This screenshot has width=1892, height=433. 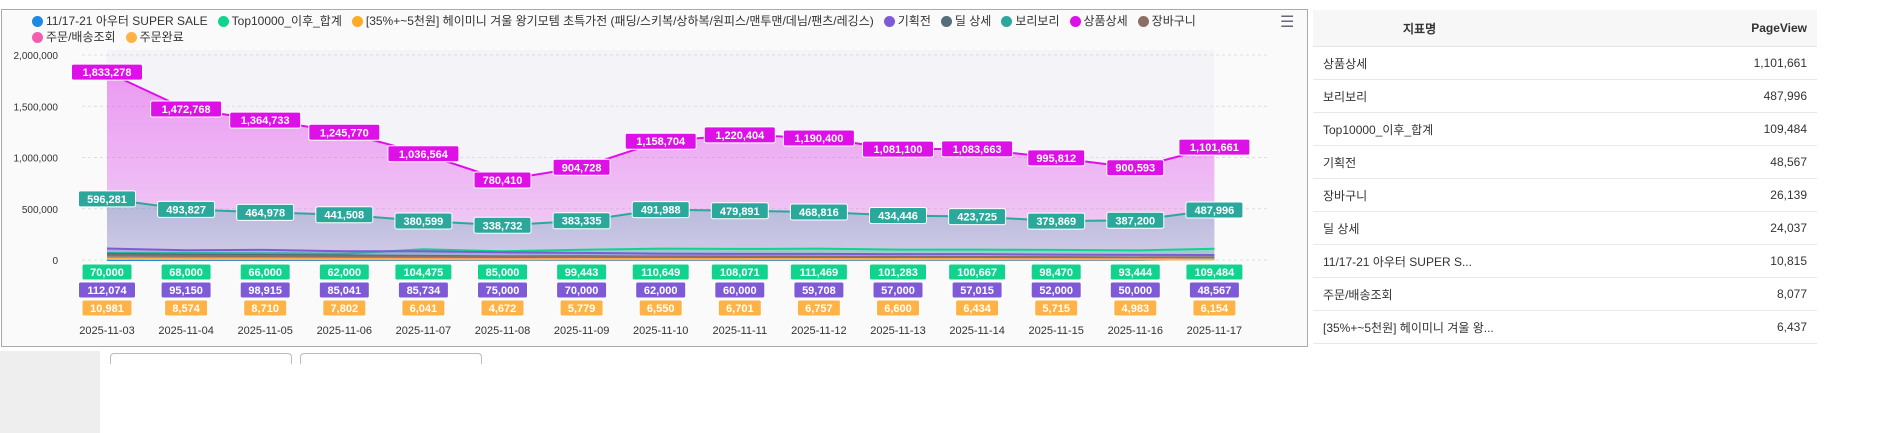 I want to click on data-label: 59,708, so click(x=819, y=291).